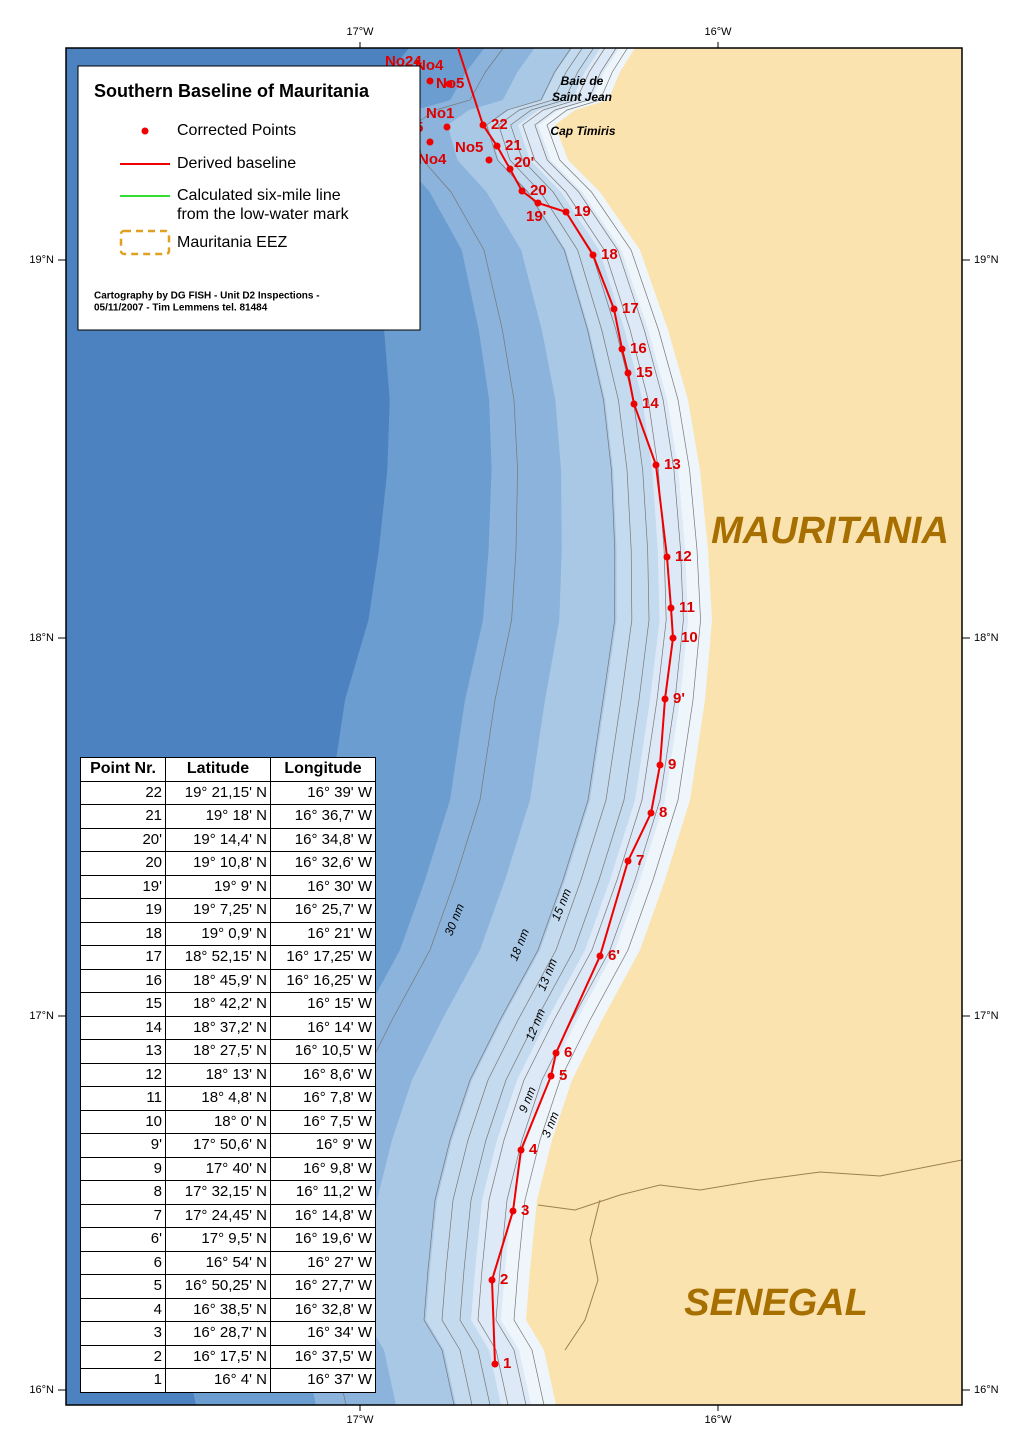 This screenshot has width=1024, height=1451. I want to click on table-header-cell: Longitude, so click(323, 769).